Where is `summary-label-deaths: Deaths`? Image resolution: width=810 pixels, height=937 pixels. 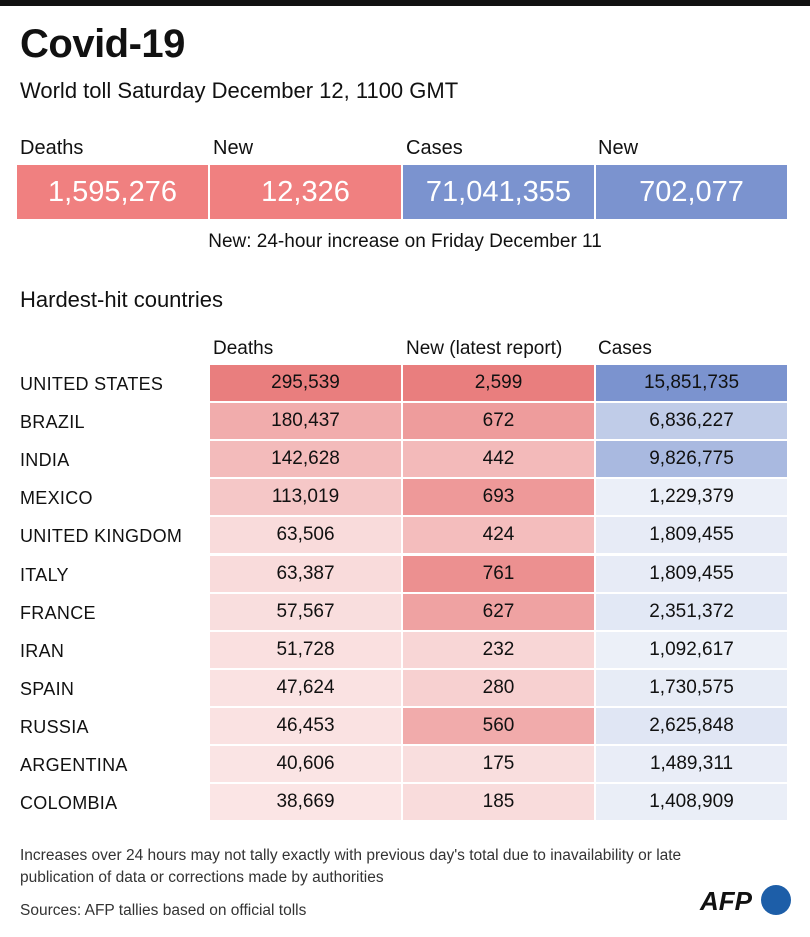
summary-label-deaths: Deaths is located at coordinates (52, 148).